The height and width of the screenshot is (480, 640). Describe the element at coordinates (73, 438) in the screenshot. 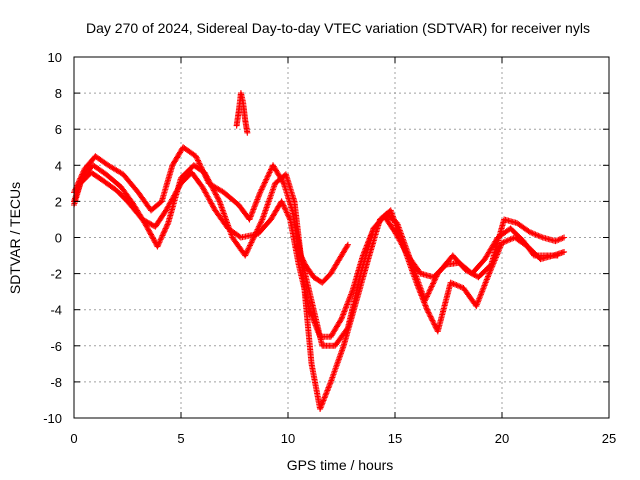

I see `x-tick-label: 0` at that location.